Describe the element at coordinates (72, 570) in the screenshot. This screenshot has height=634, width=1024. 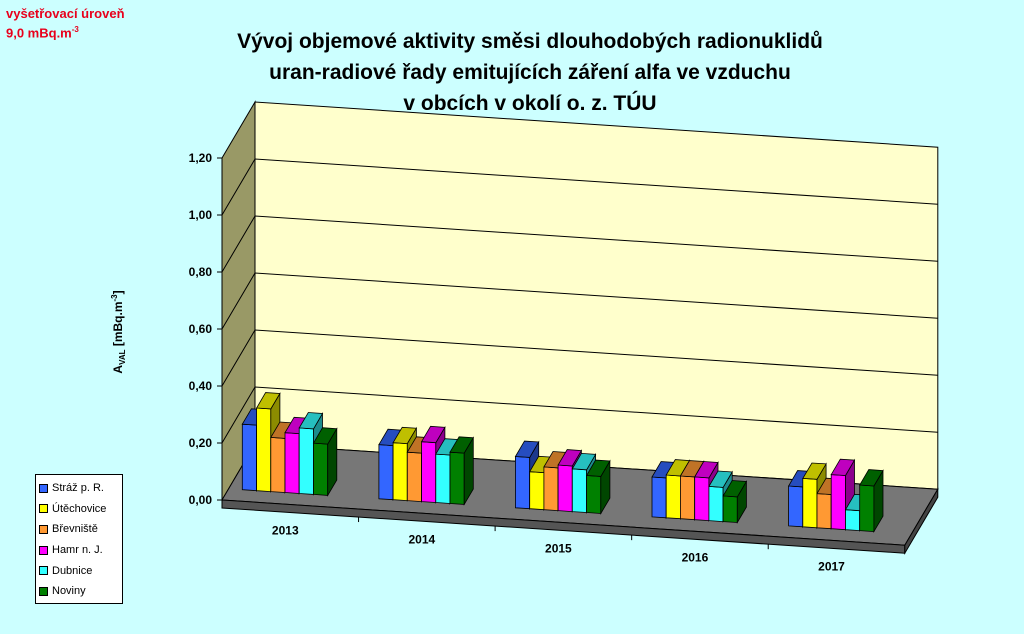
I see `legend-label: Dubnice` at that location.